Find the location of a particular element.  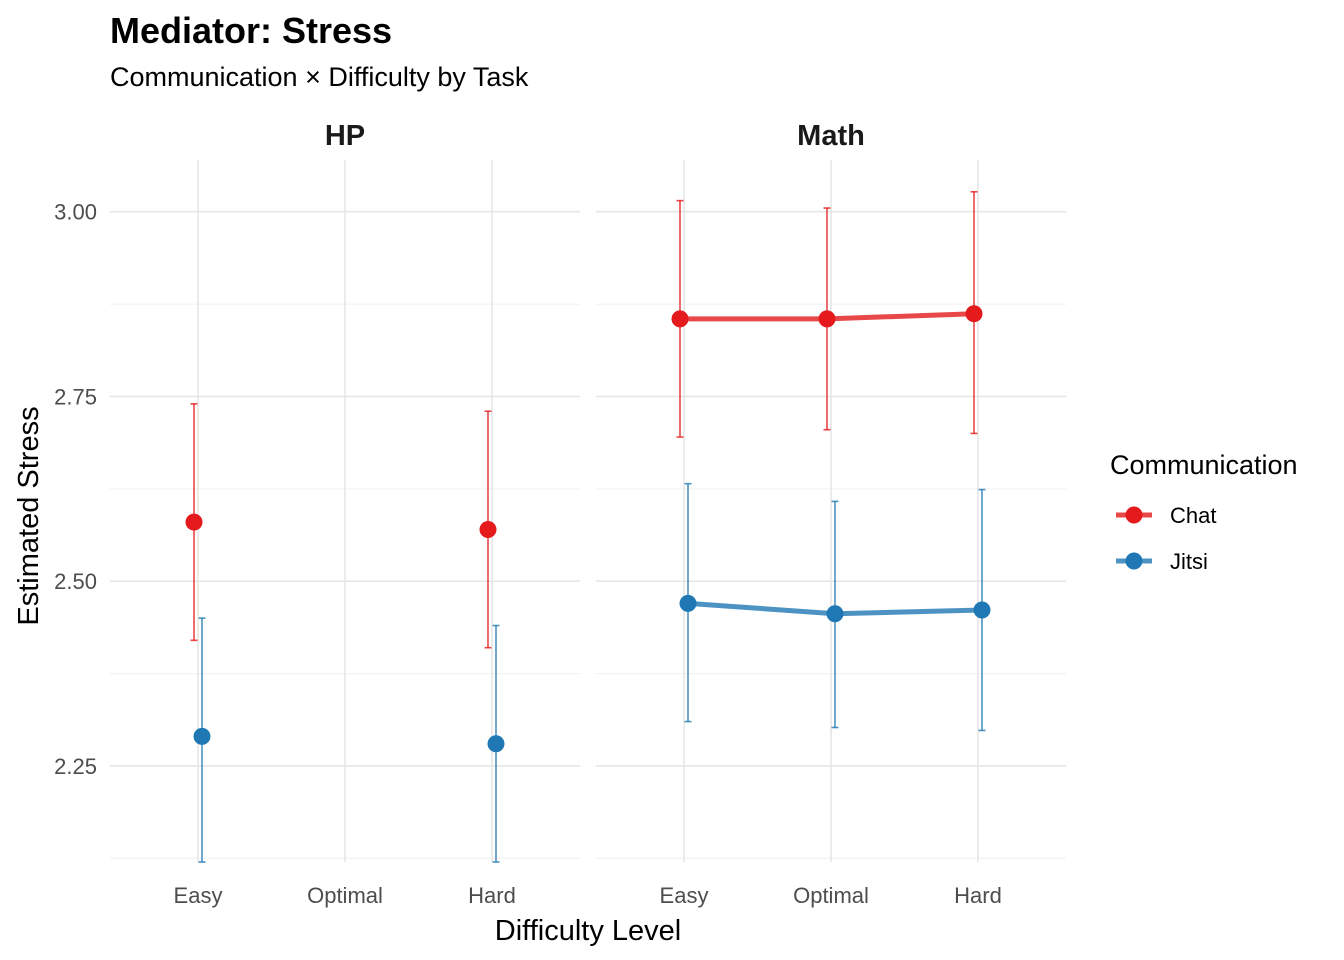

strip-label-math: Math is located at coordinates (831, 136).